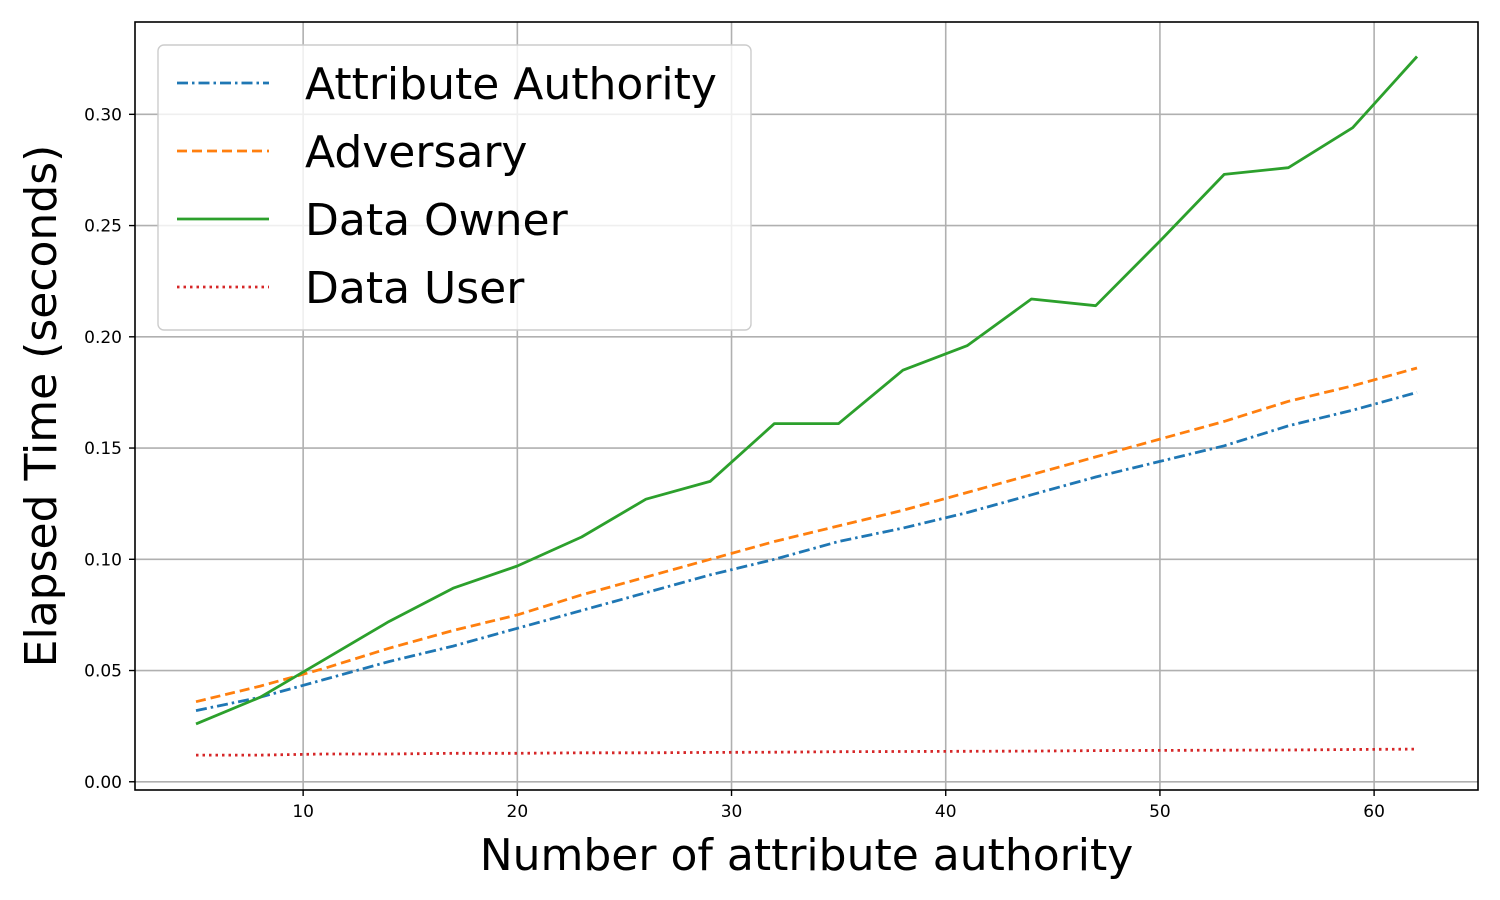 The width and height of the screenshot is (1500, 900). I want to click on y-tick-label: 0.10, so click(103, 560).